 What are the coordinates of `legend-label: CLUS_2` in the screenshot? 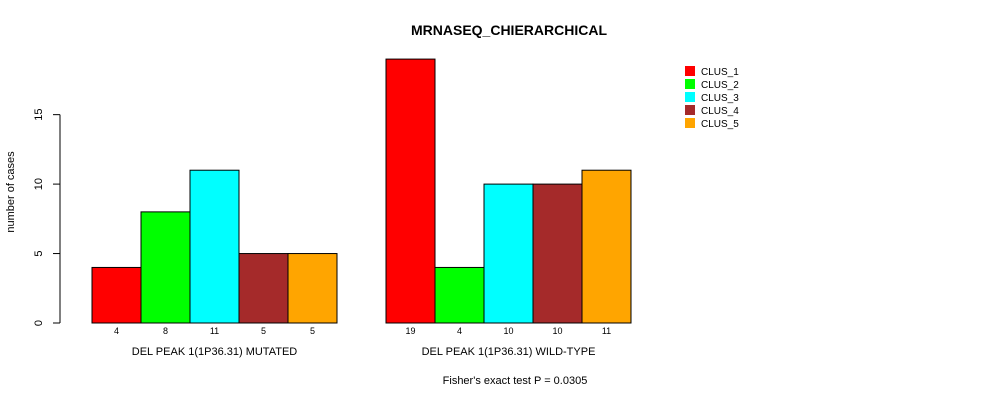 It's located at (720, 85).